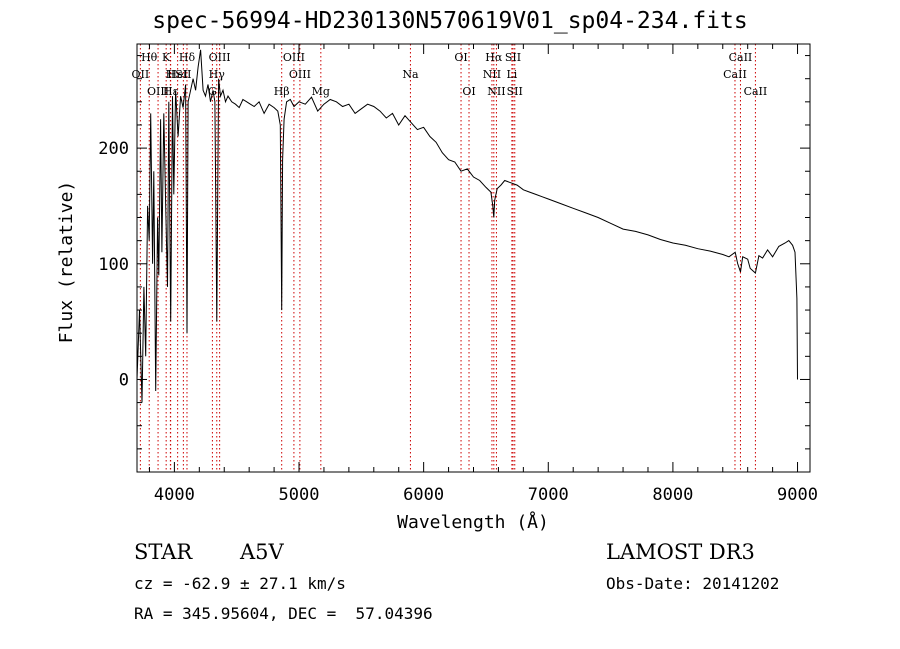  What do you see at coordinates (494, 57) in the screenshot?
I see `line-label: Hα` at bounding box center [494, 57].